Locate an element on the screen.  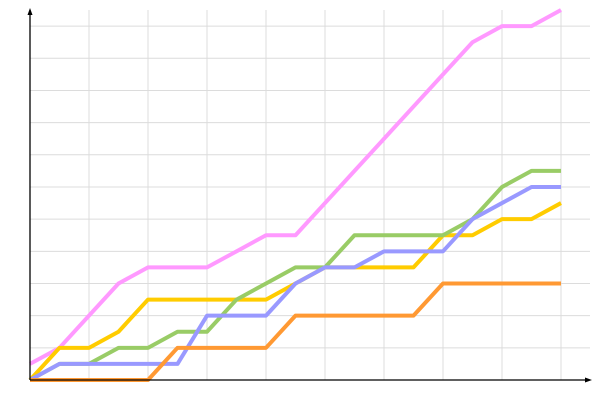
y-axis-arrow-icon is located at coordinates (30, 11).